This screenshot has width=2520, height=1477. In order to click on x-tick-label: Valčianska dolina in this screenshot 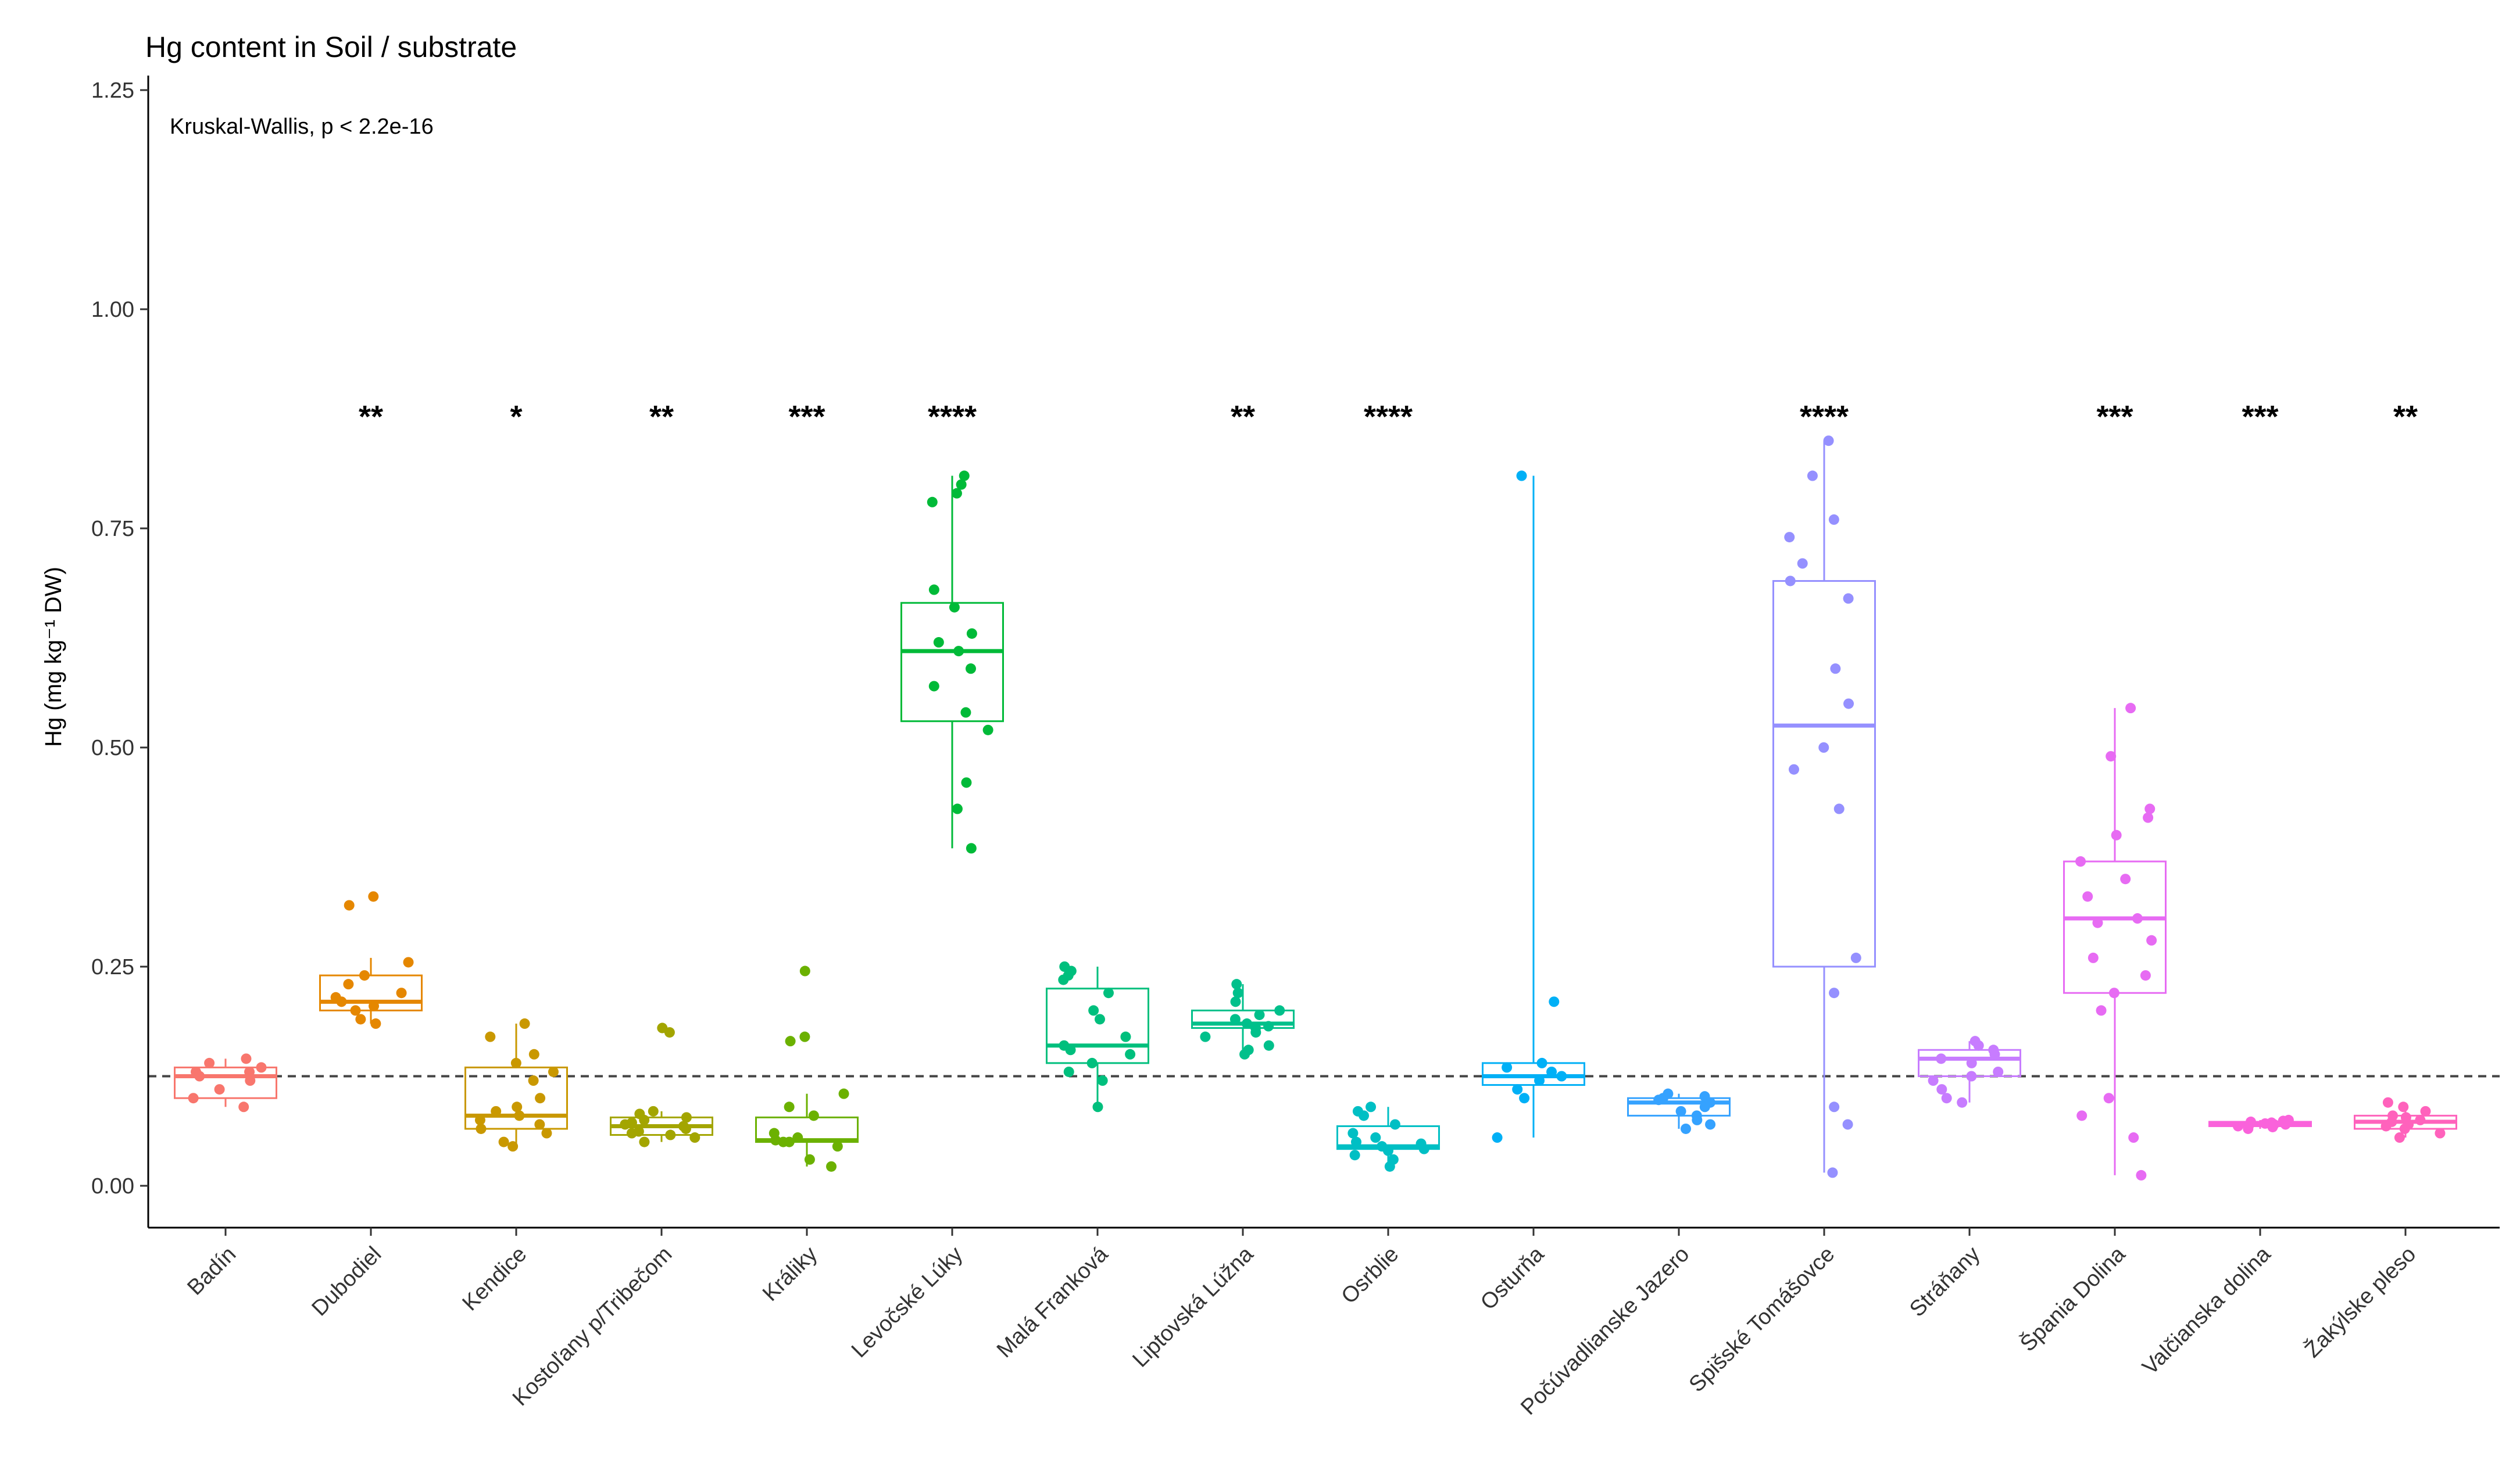, I will do `click(2207, 1310)`.